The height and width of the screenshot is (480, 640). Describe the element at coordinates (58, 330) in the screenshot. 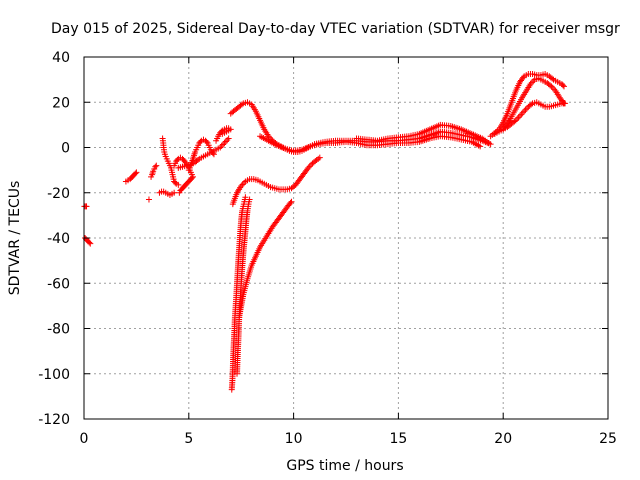

I see `y-tick-label: -80` at that location.